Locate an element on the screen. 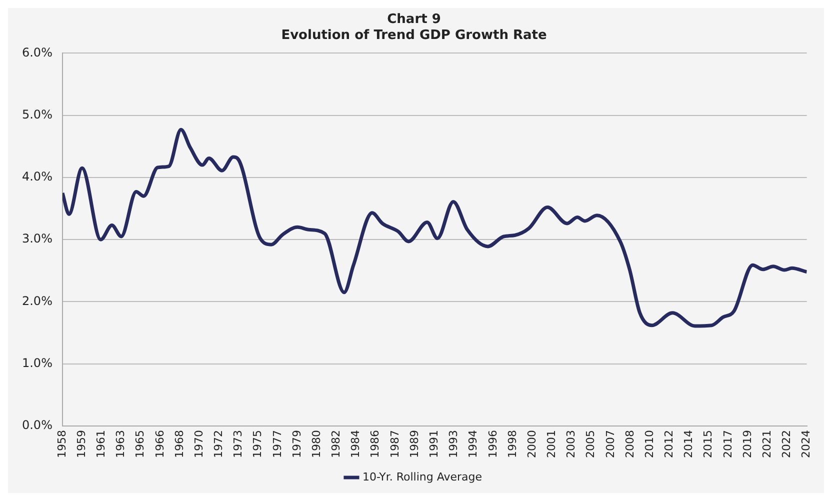 The width and height of the screenshot is (832, 501). x-tick-label: 2008 is located at coordinates (629, 444).